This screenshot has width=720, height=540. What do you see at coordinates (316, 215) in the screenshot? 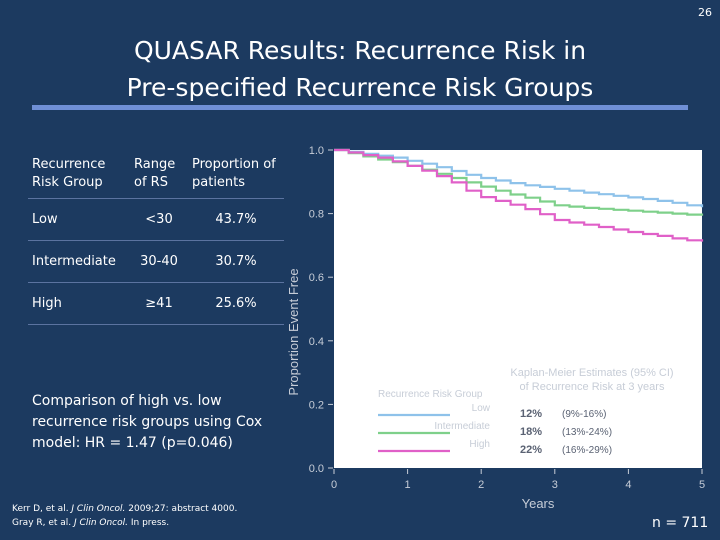
I see `y-tick-label: 0.8` at bounding box center [316, 215].